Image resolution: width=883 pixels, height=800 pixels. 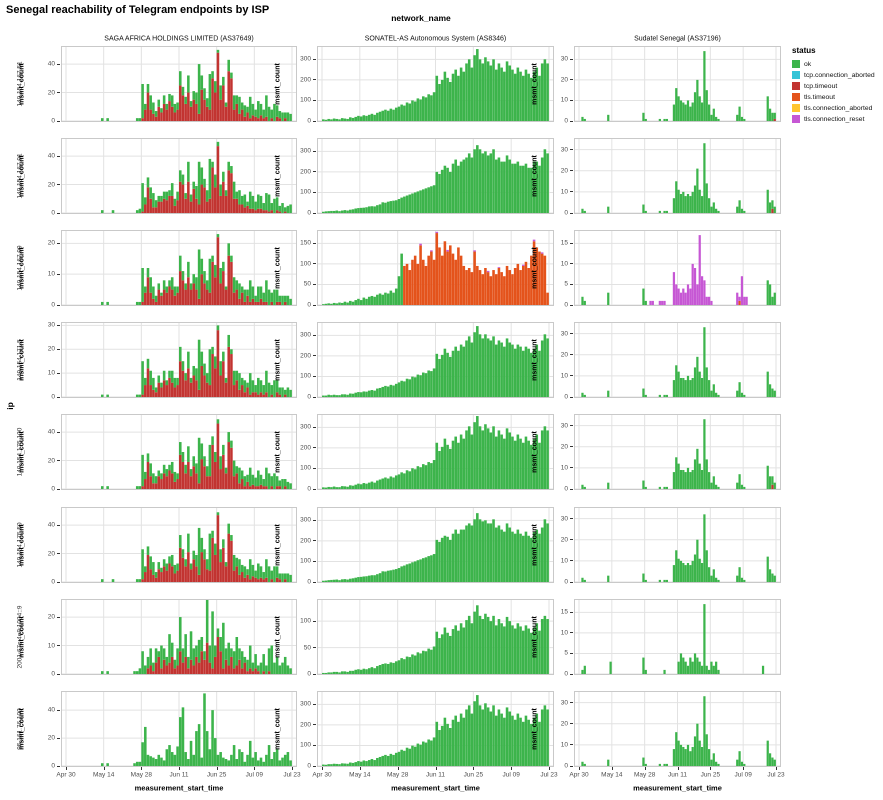 I want to click on panel-r7-c3, so click(x=677, y=637).